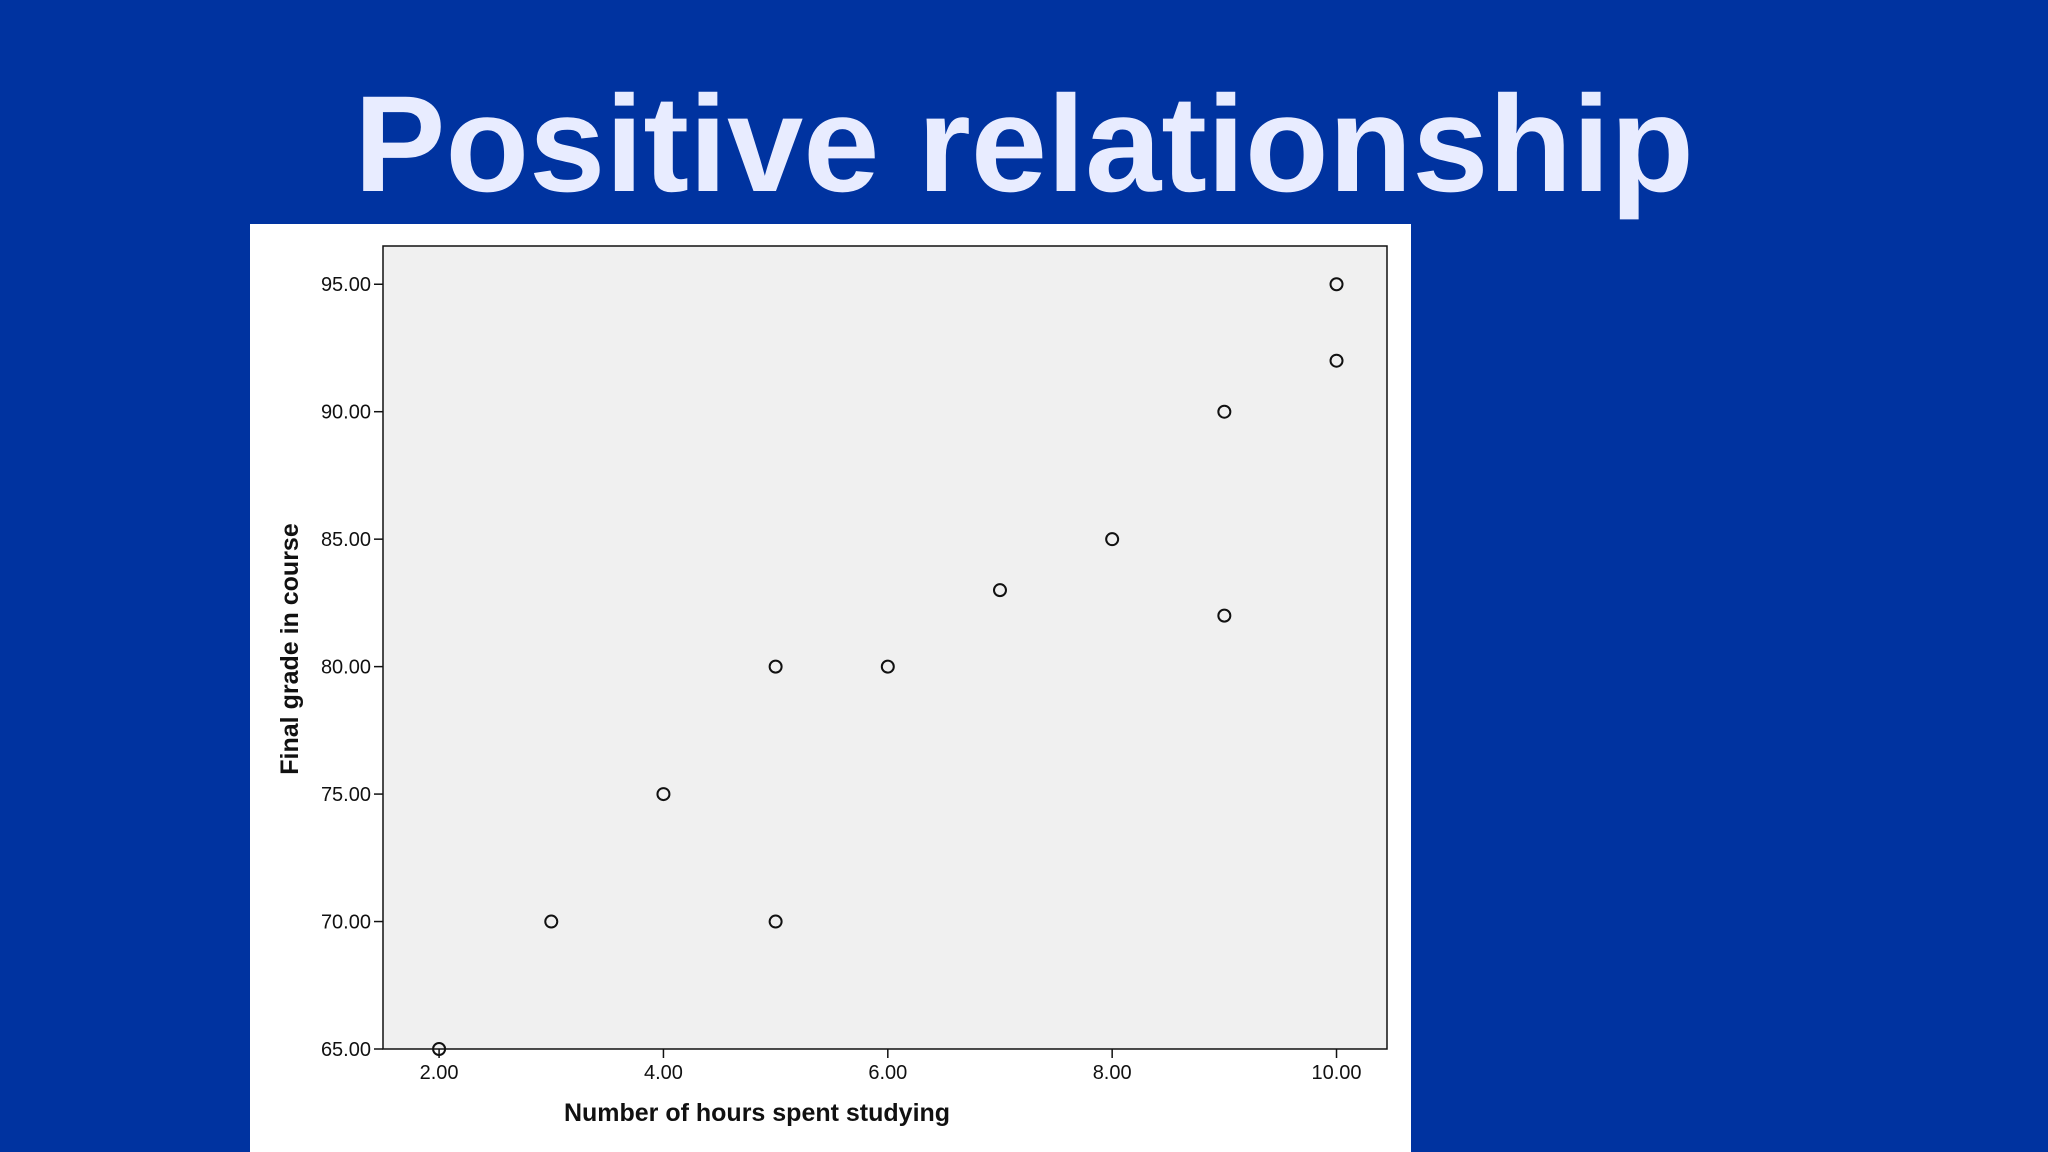 The height and width of the screenshot is (1152, 2048). I want to click on y-tick-label: 65.00, so click(346, 1050).